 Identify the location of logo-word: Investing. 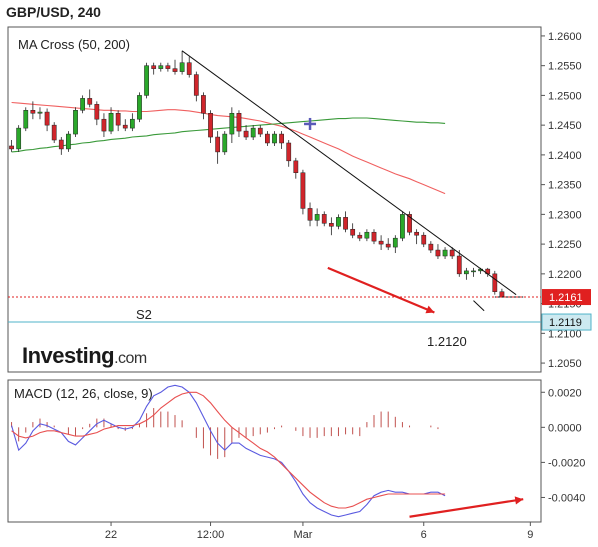
(68, 355).